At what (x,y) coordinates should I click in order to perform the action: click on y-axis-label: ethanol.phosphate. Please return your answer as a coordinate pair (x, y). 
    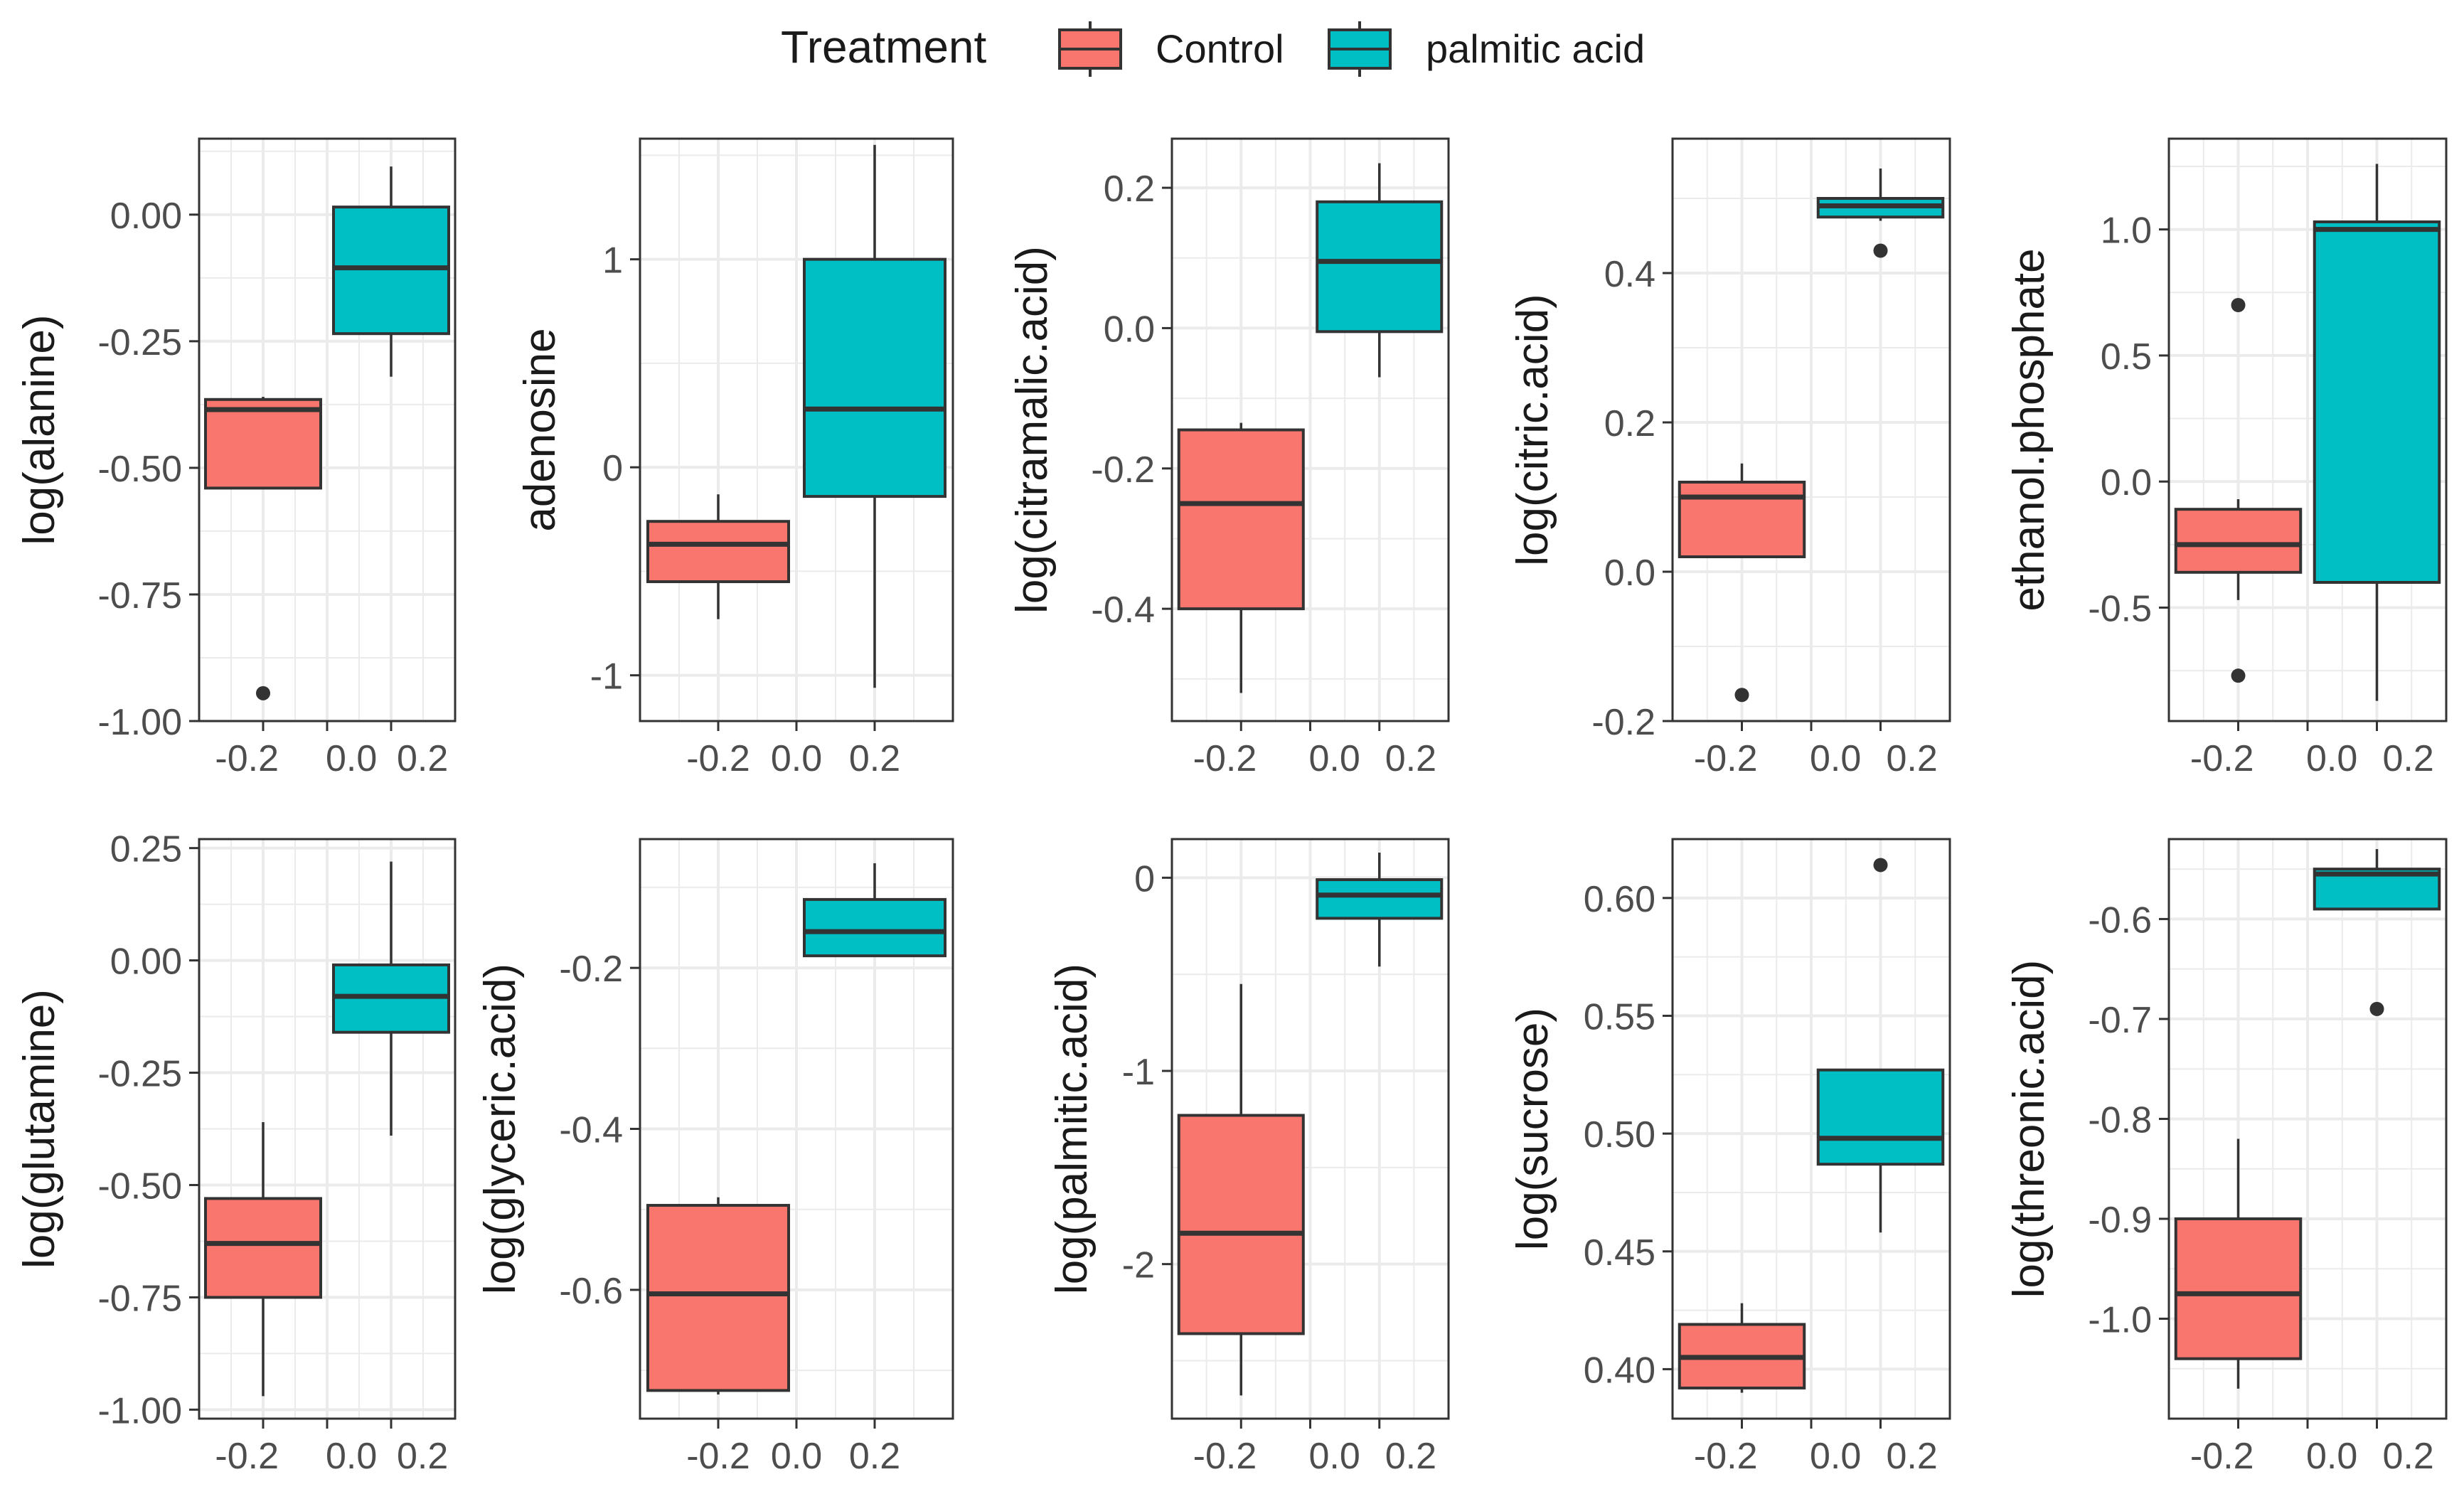
    Looking at the image, I should click on (2029, 430).